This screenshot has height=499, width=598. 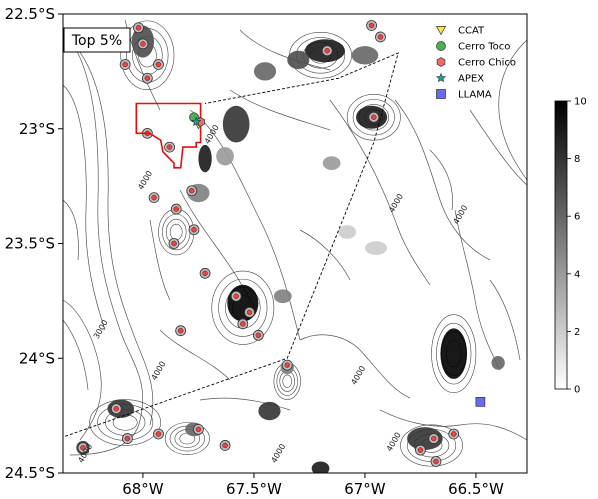 What do you see at coordinates (471, 79) in the screenshot?
I see `legend-label-apex: APEX` at bounding box center [471, 79].